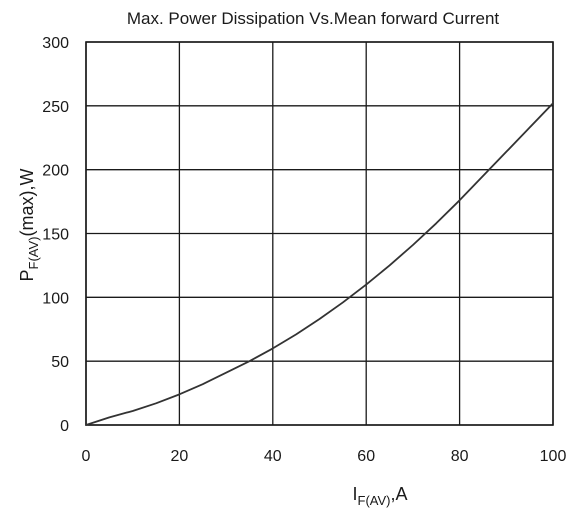  I want to click on y-tick-labels: 0 50 100 150 200 250 300, so click(55, 235).